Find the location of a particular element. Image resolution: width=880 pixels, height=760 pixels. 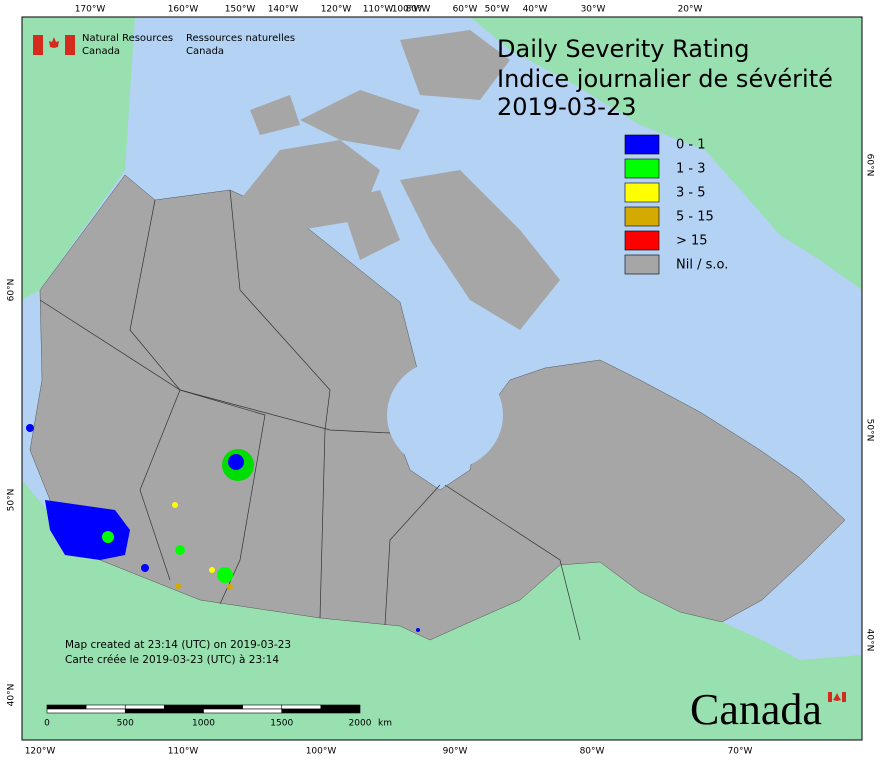

alaska is located at coordinates (78, 158).